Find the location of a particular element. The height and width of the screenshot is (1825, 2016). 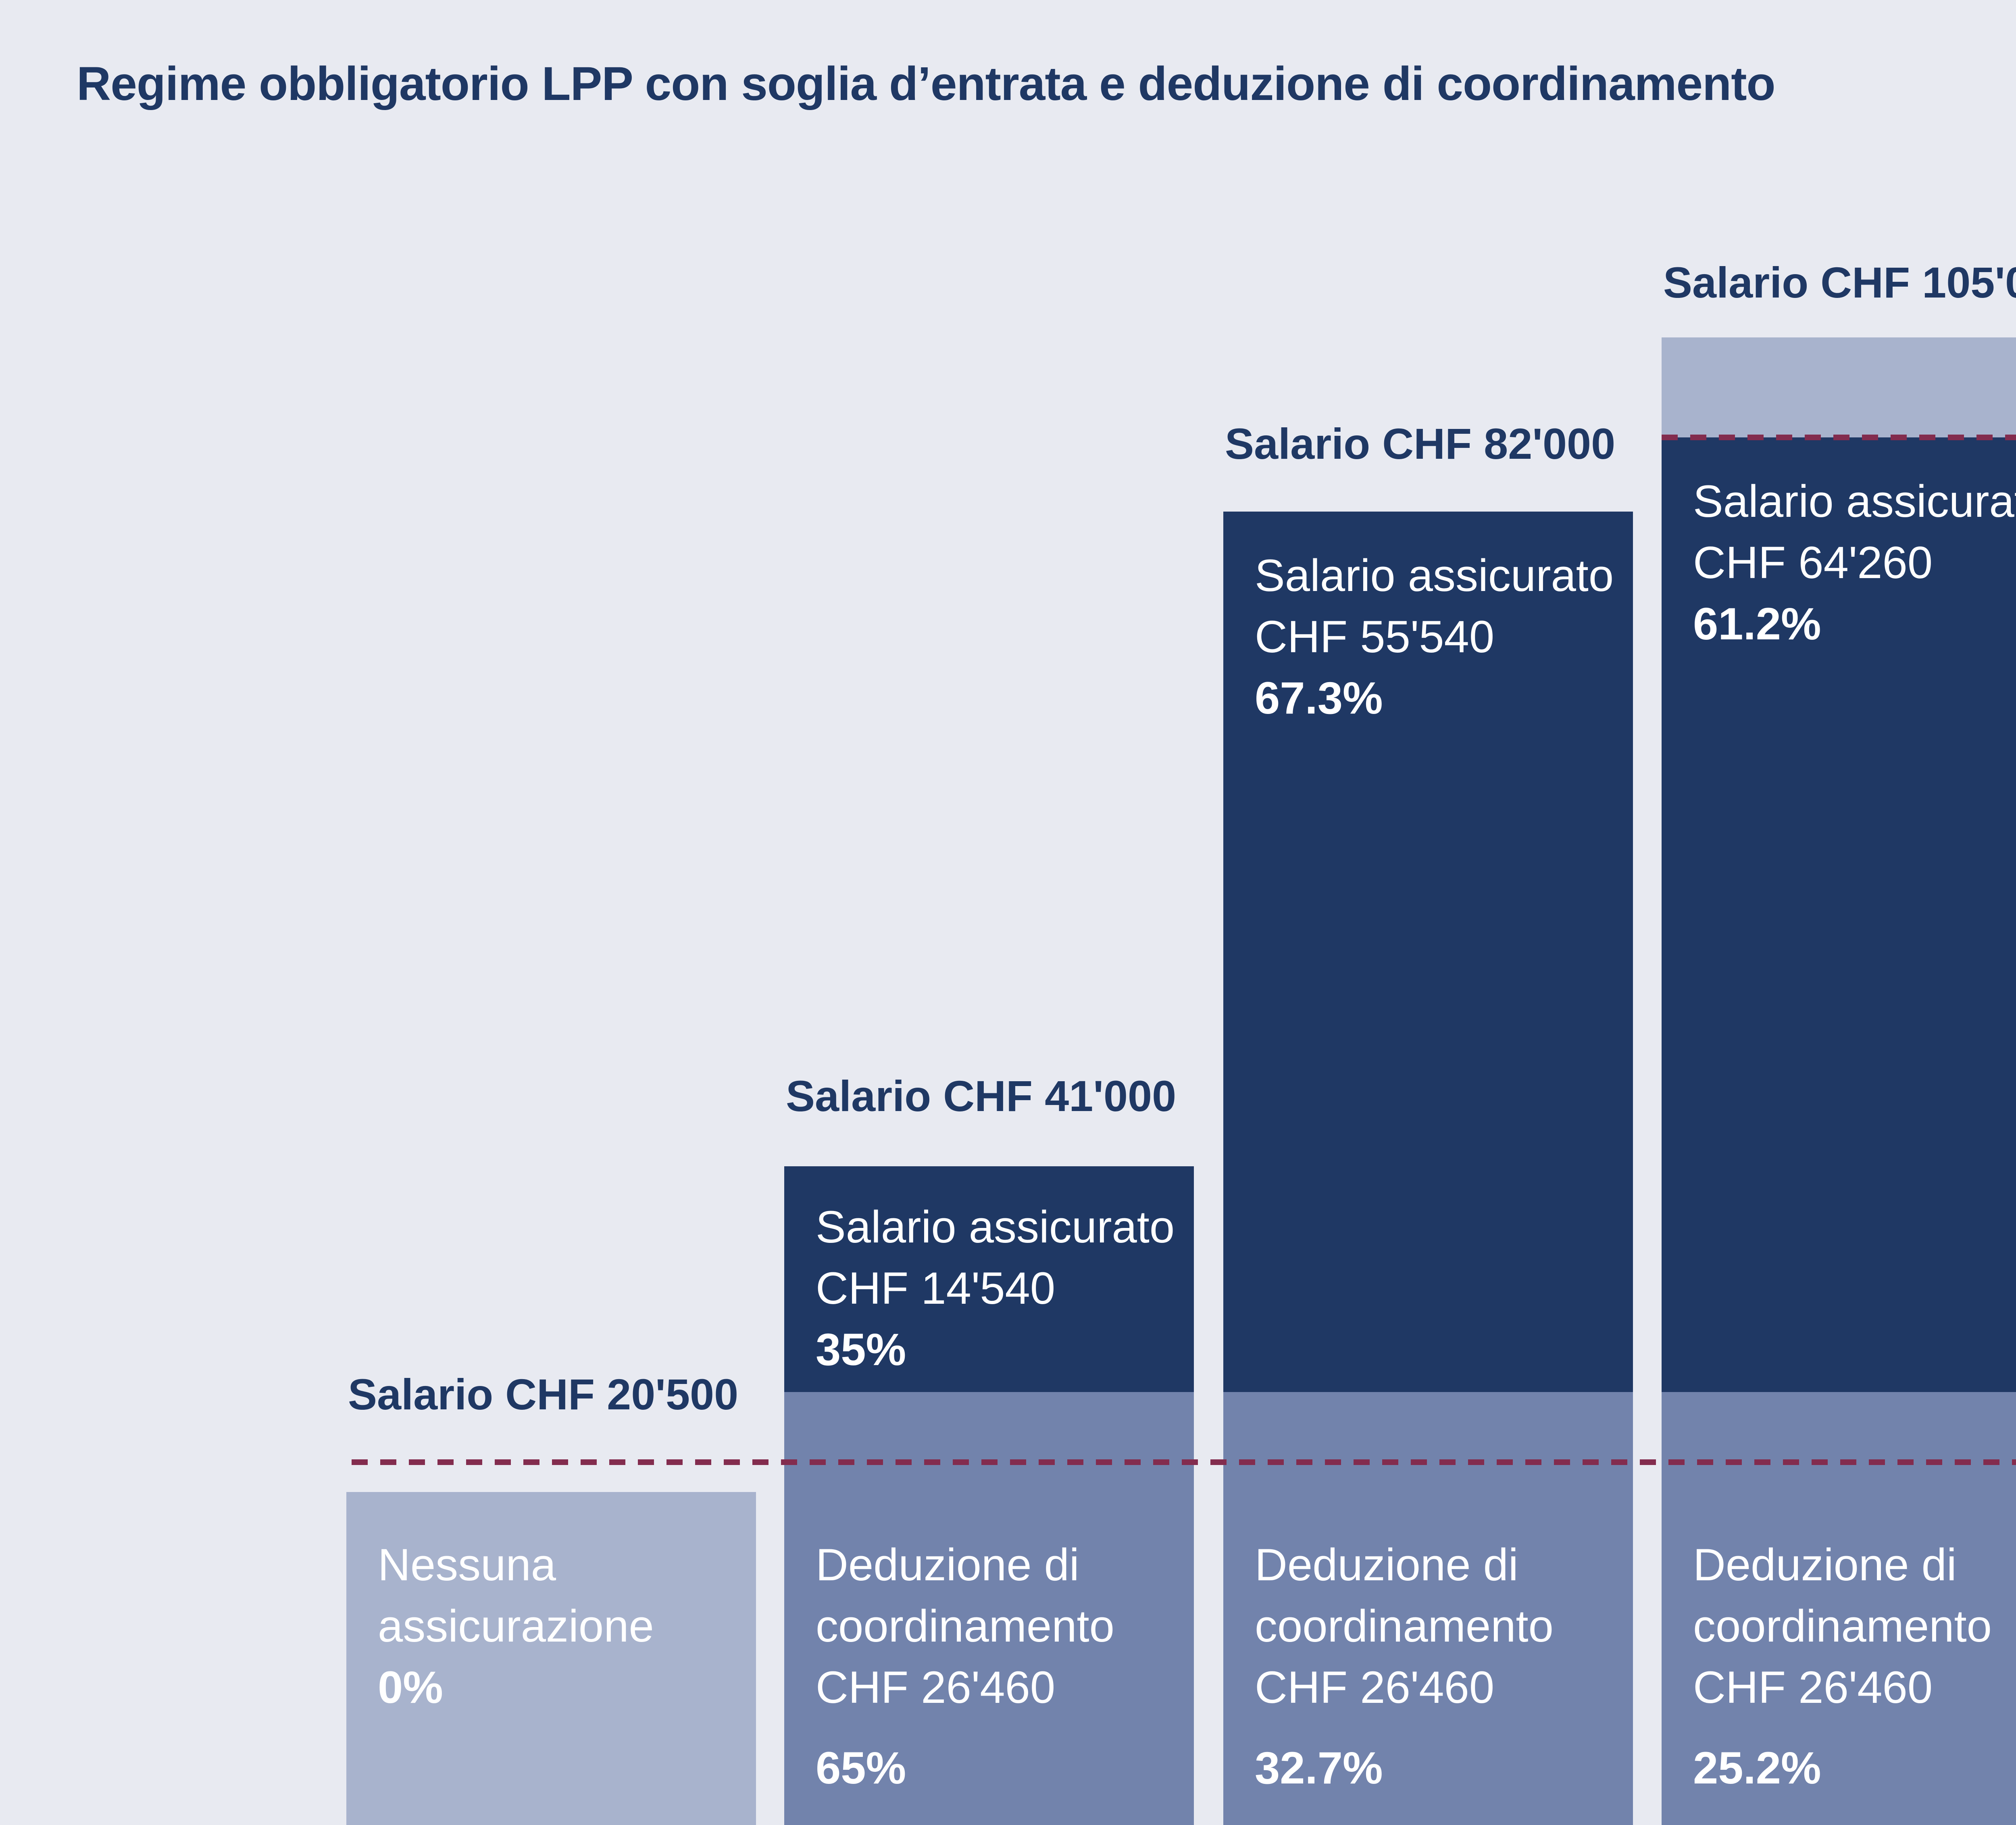

bar3-label-insured: Salario assicurato CHF 55'540 67.3% is located at coordinates (1434, 637).